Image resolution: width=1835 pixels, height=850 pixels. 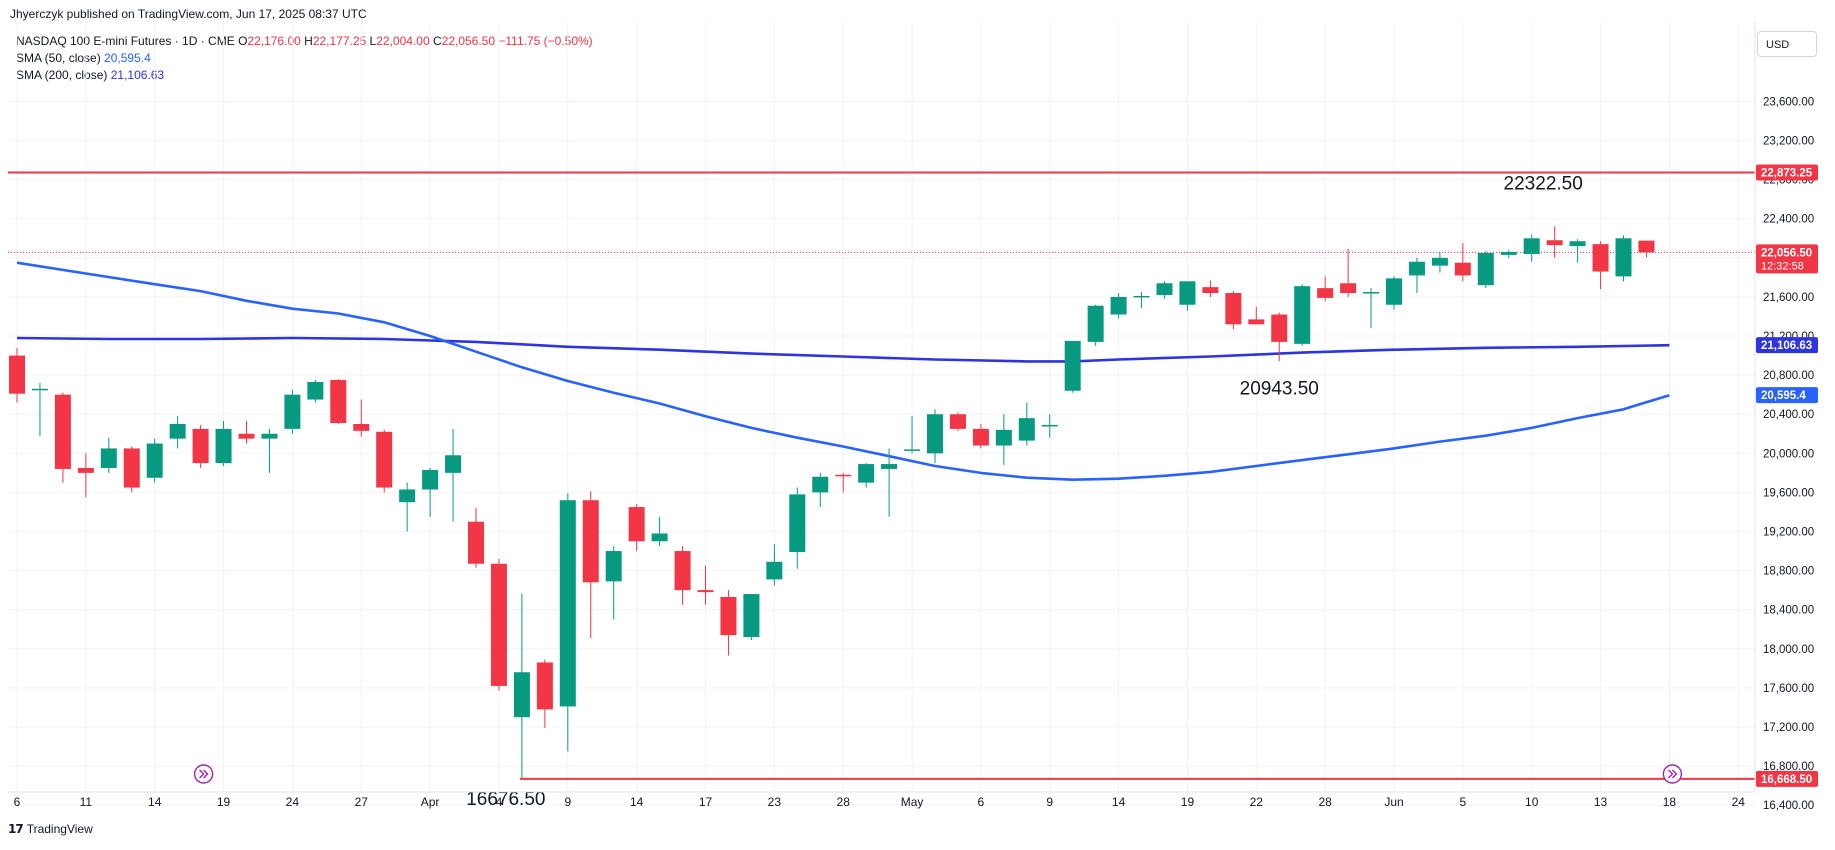 I want to click on currency-selector: USD, so click(x=1787, y=44).